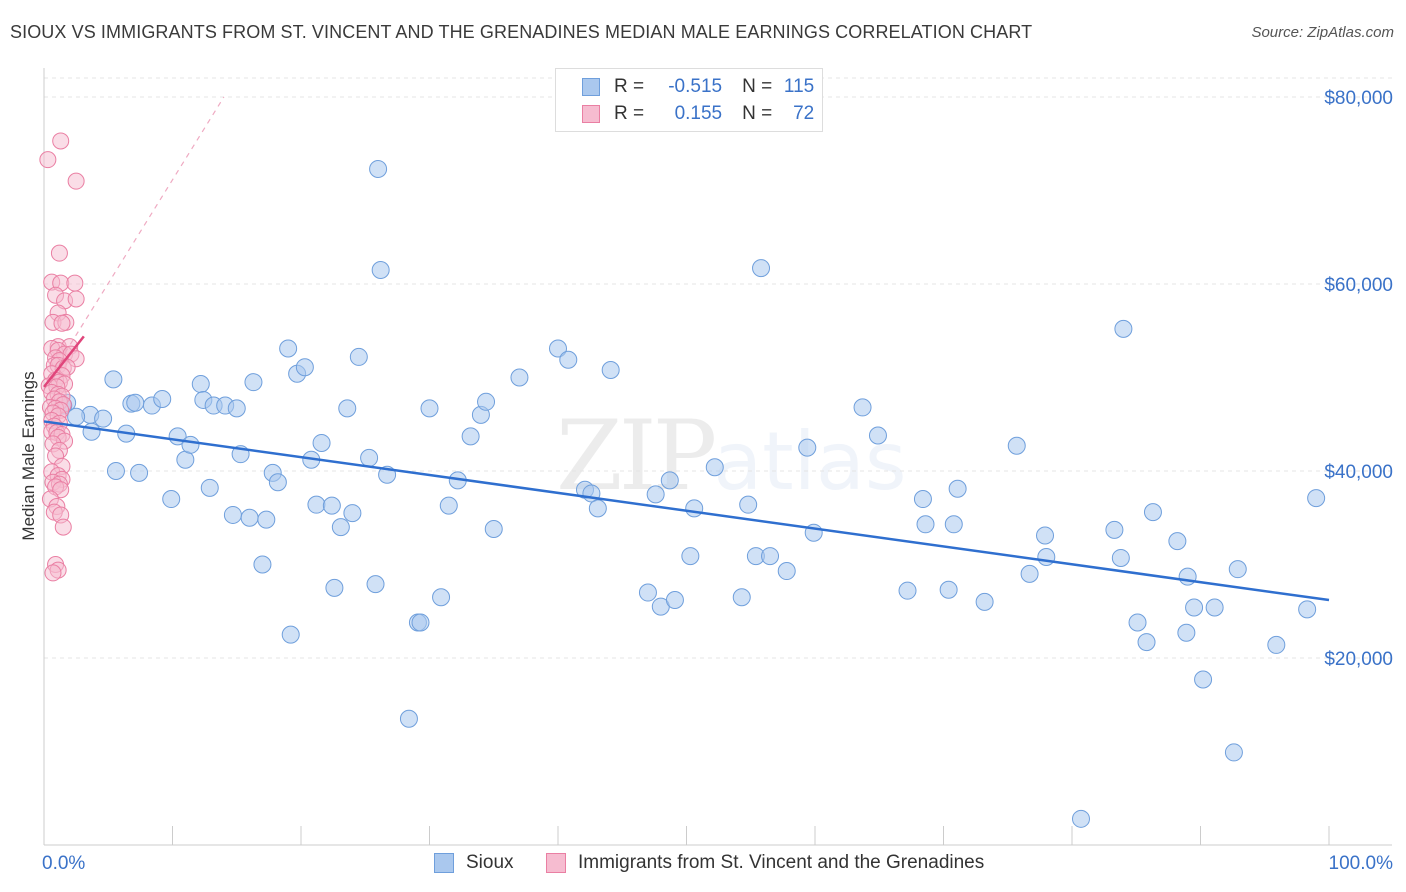  Describe the element at coordinates (1358, 472) in the screenshot. I see `y-tick-label: $40,000` at that location.